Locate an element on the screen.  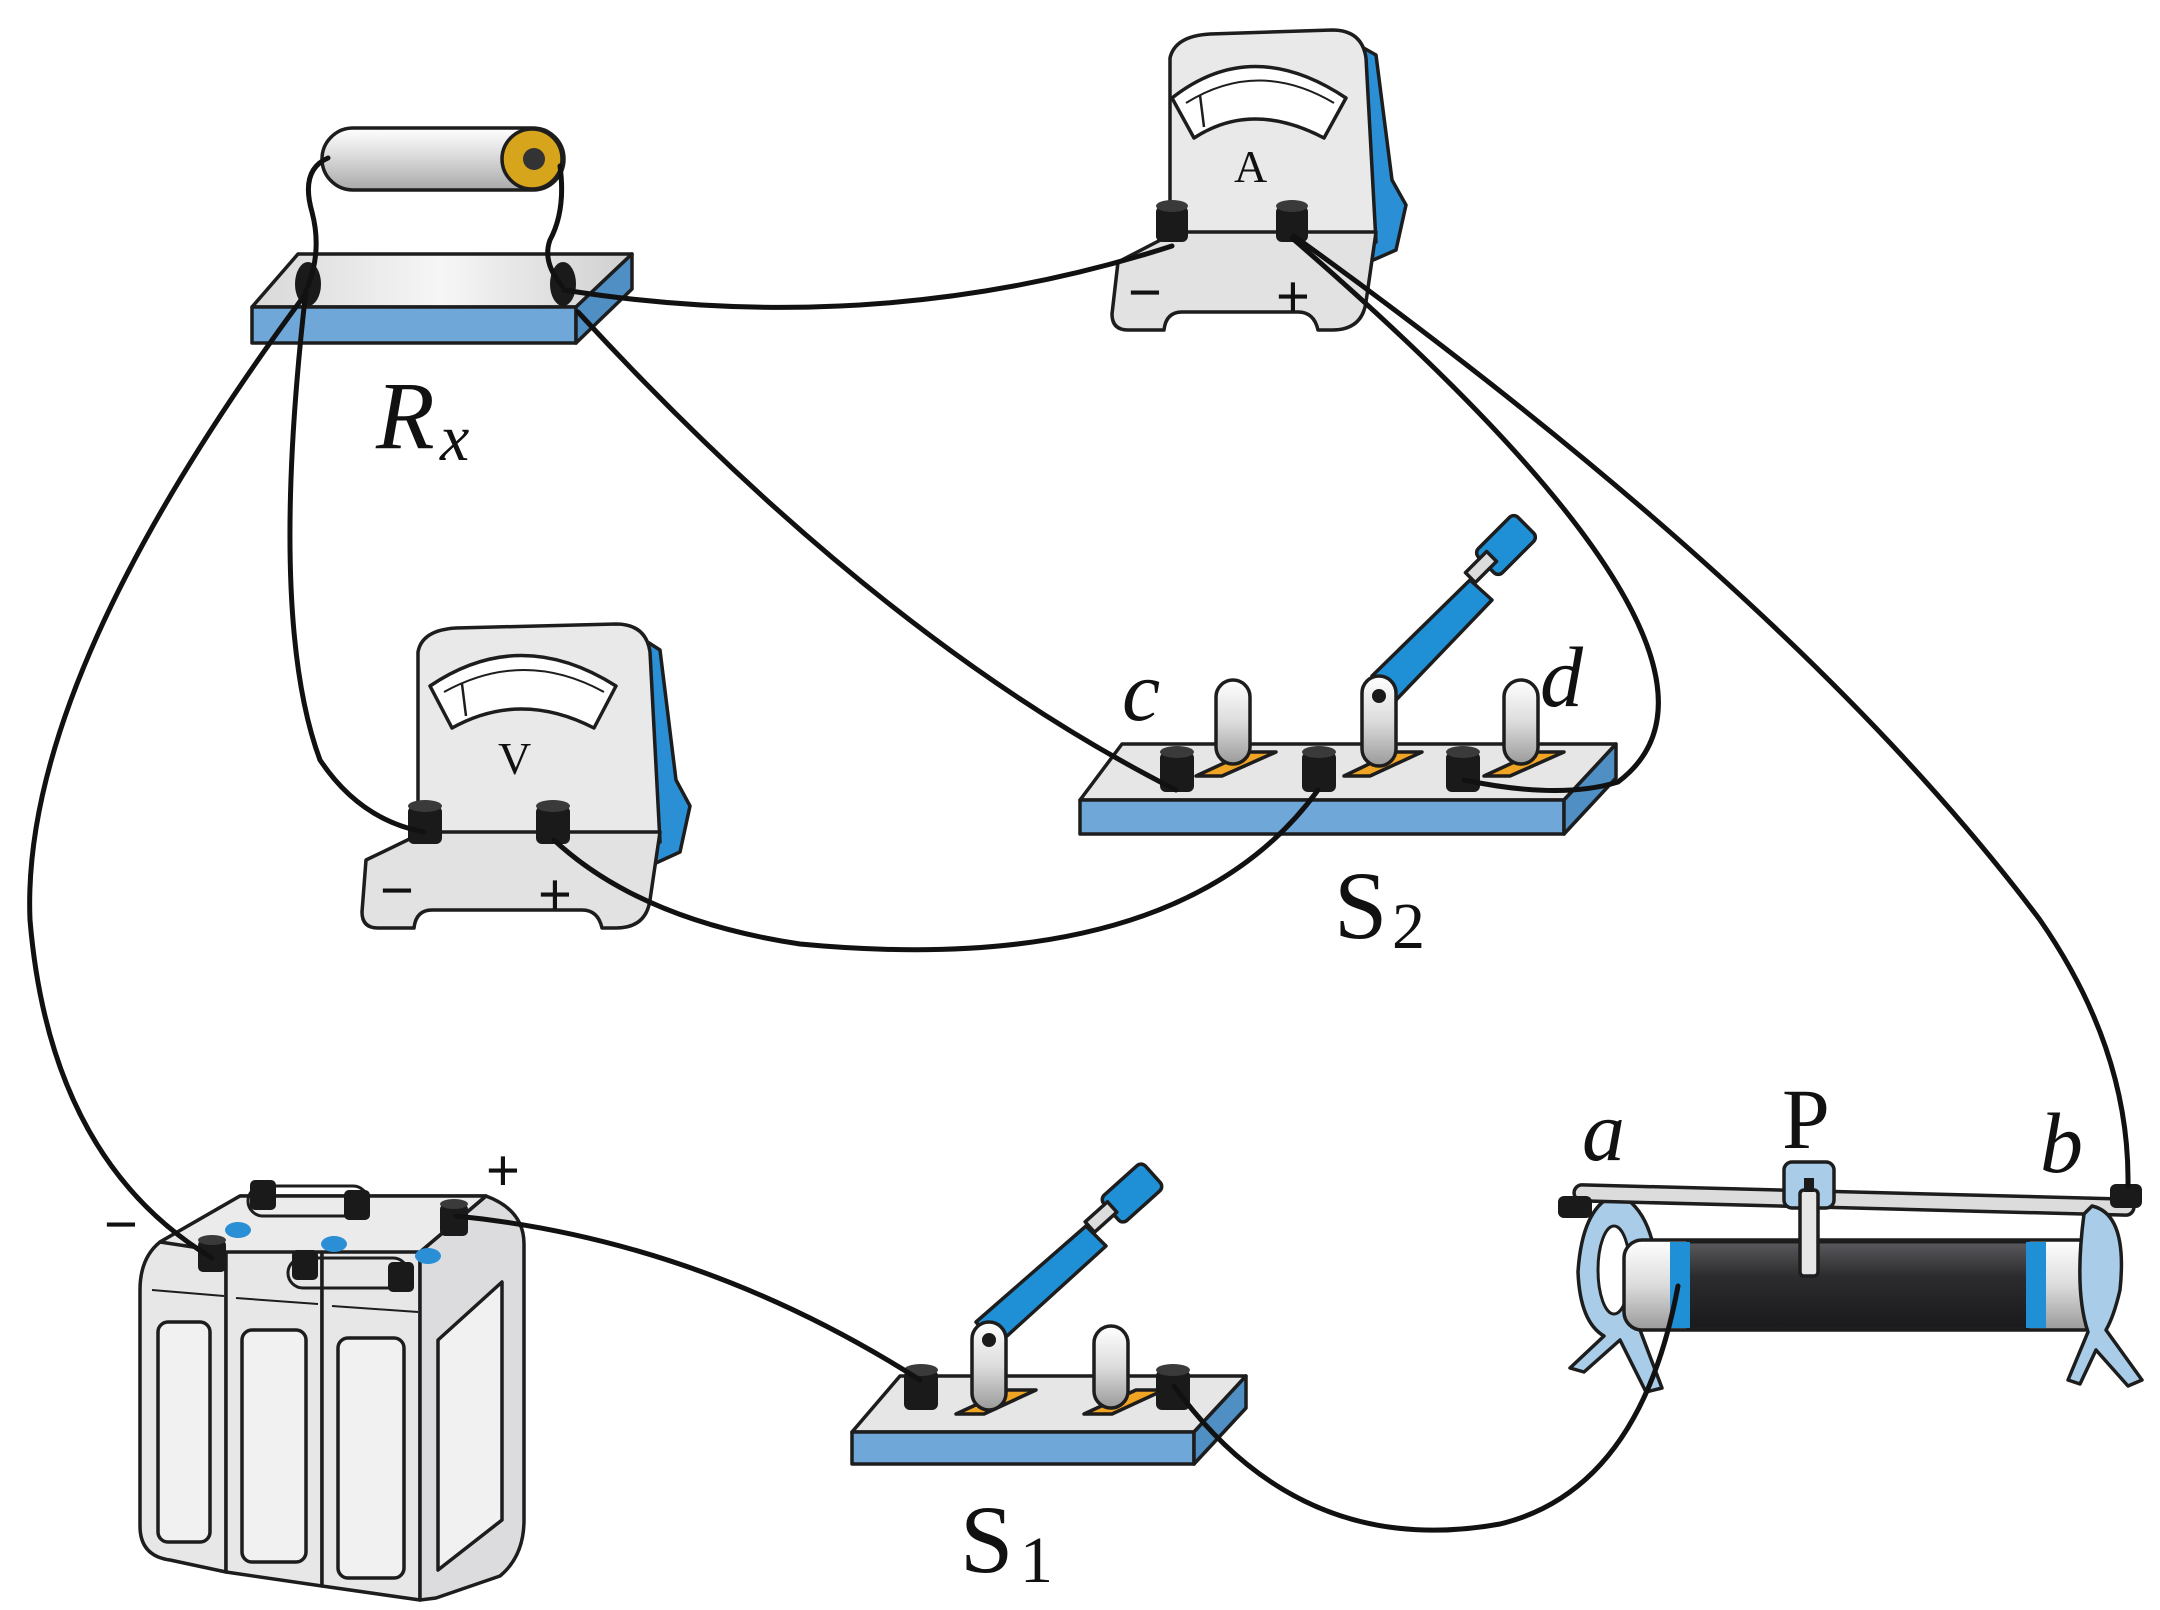
rheostat-terminal-a is located at coordinates (1575, 1207).